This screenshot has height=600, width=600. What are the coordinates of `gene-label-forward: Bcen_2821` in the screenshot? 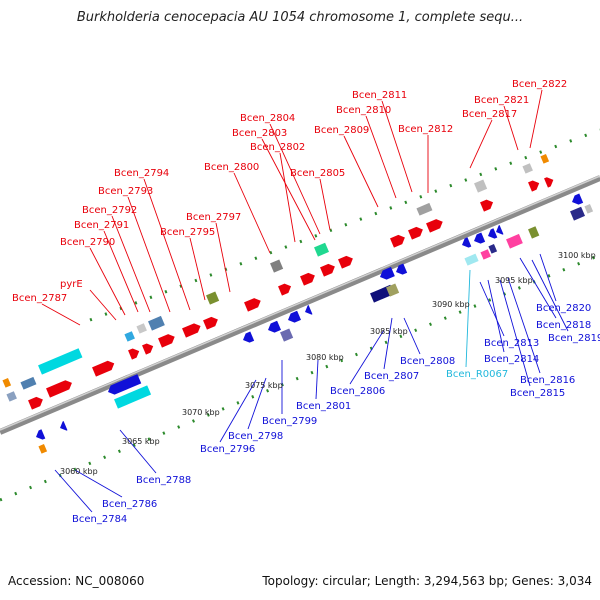 It's located at (501, 100).